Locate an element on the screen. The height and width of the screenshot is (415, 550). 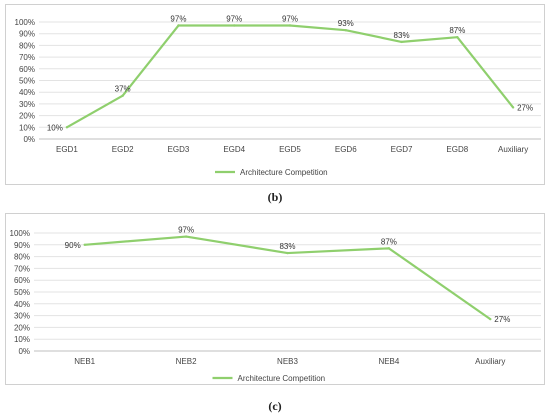
x-tick-label: NEB2 is located at coordinates (186, 361).